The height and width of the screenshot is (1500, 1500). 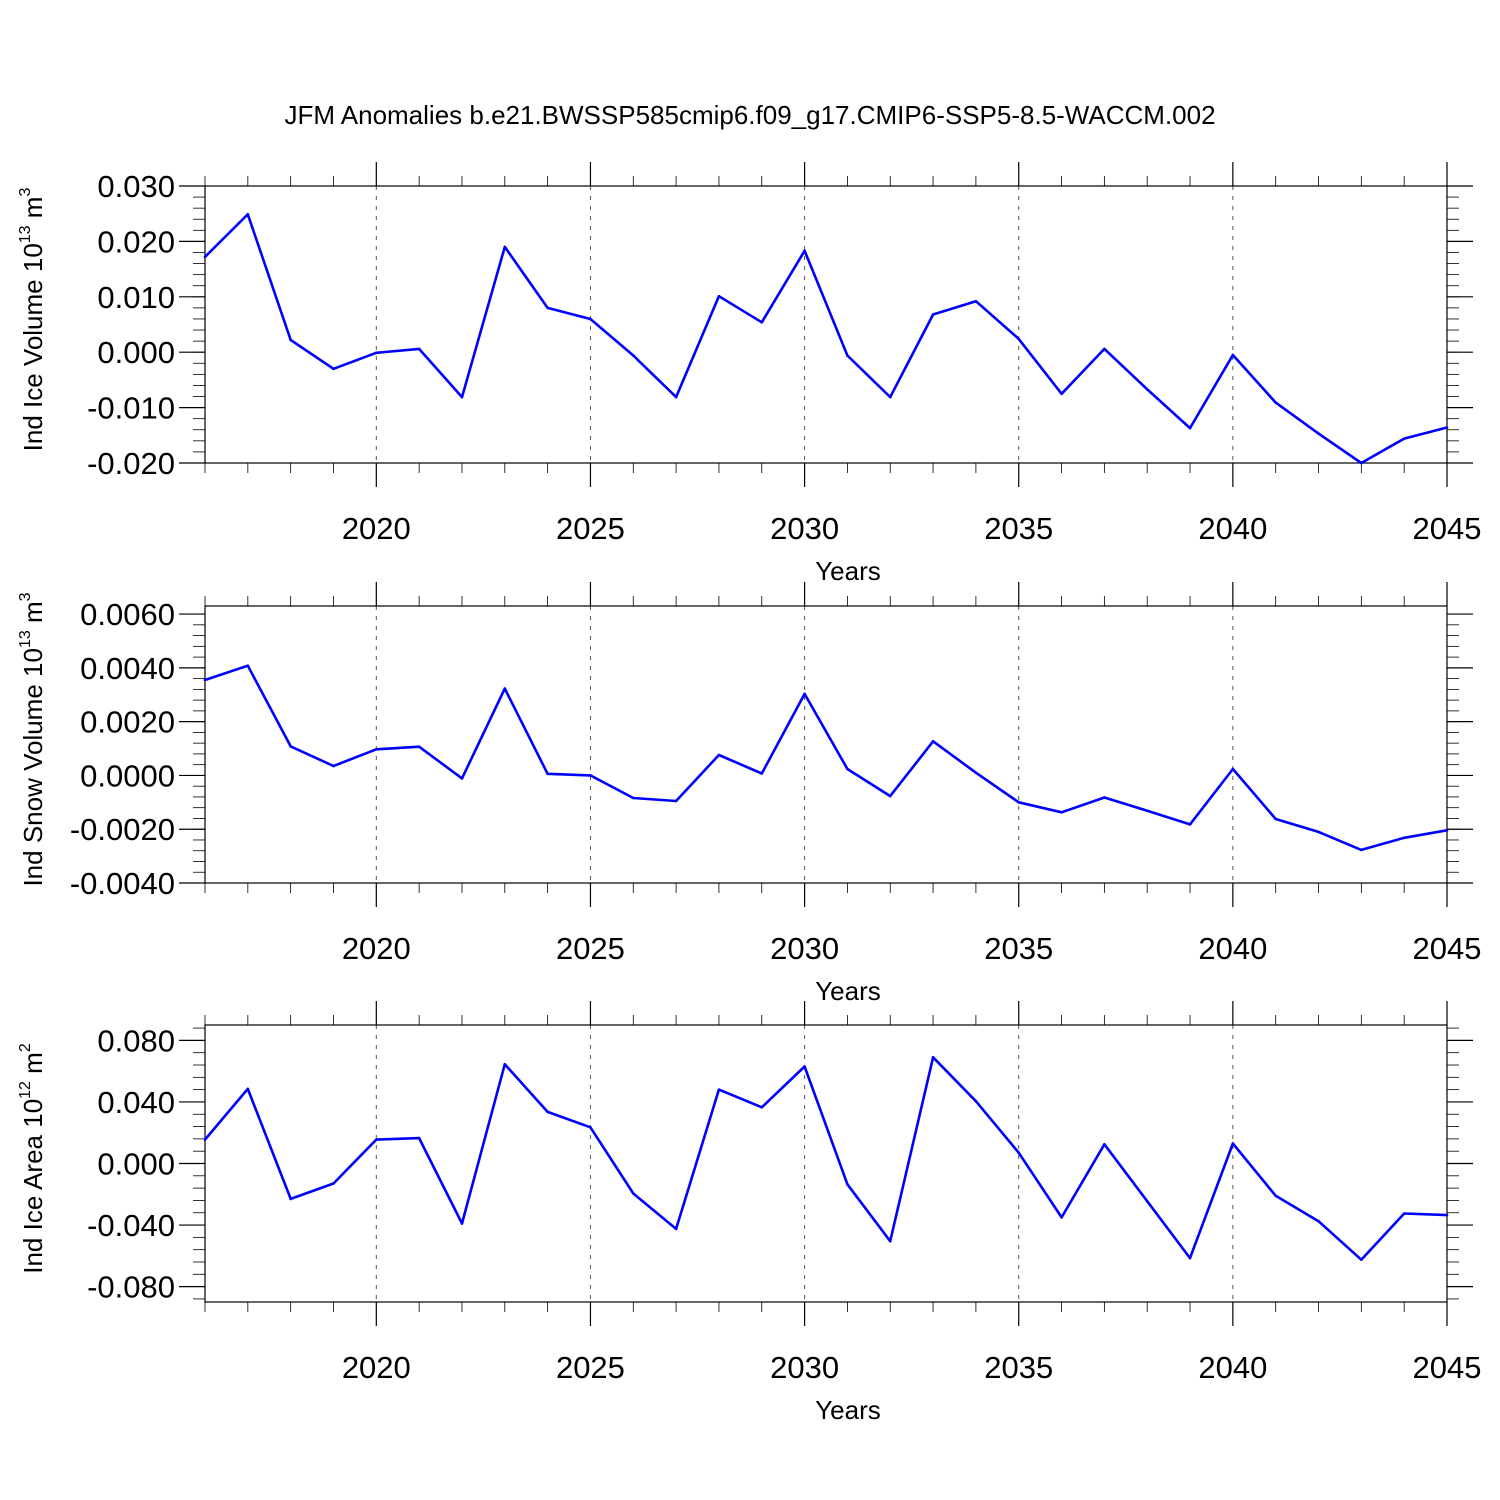 I want to click on y-axis-title: Ind Ice Volume 1013 m3, so click(x=32, y=320).